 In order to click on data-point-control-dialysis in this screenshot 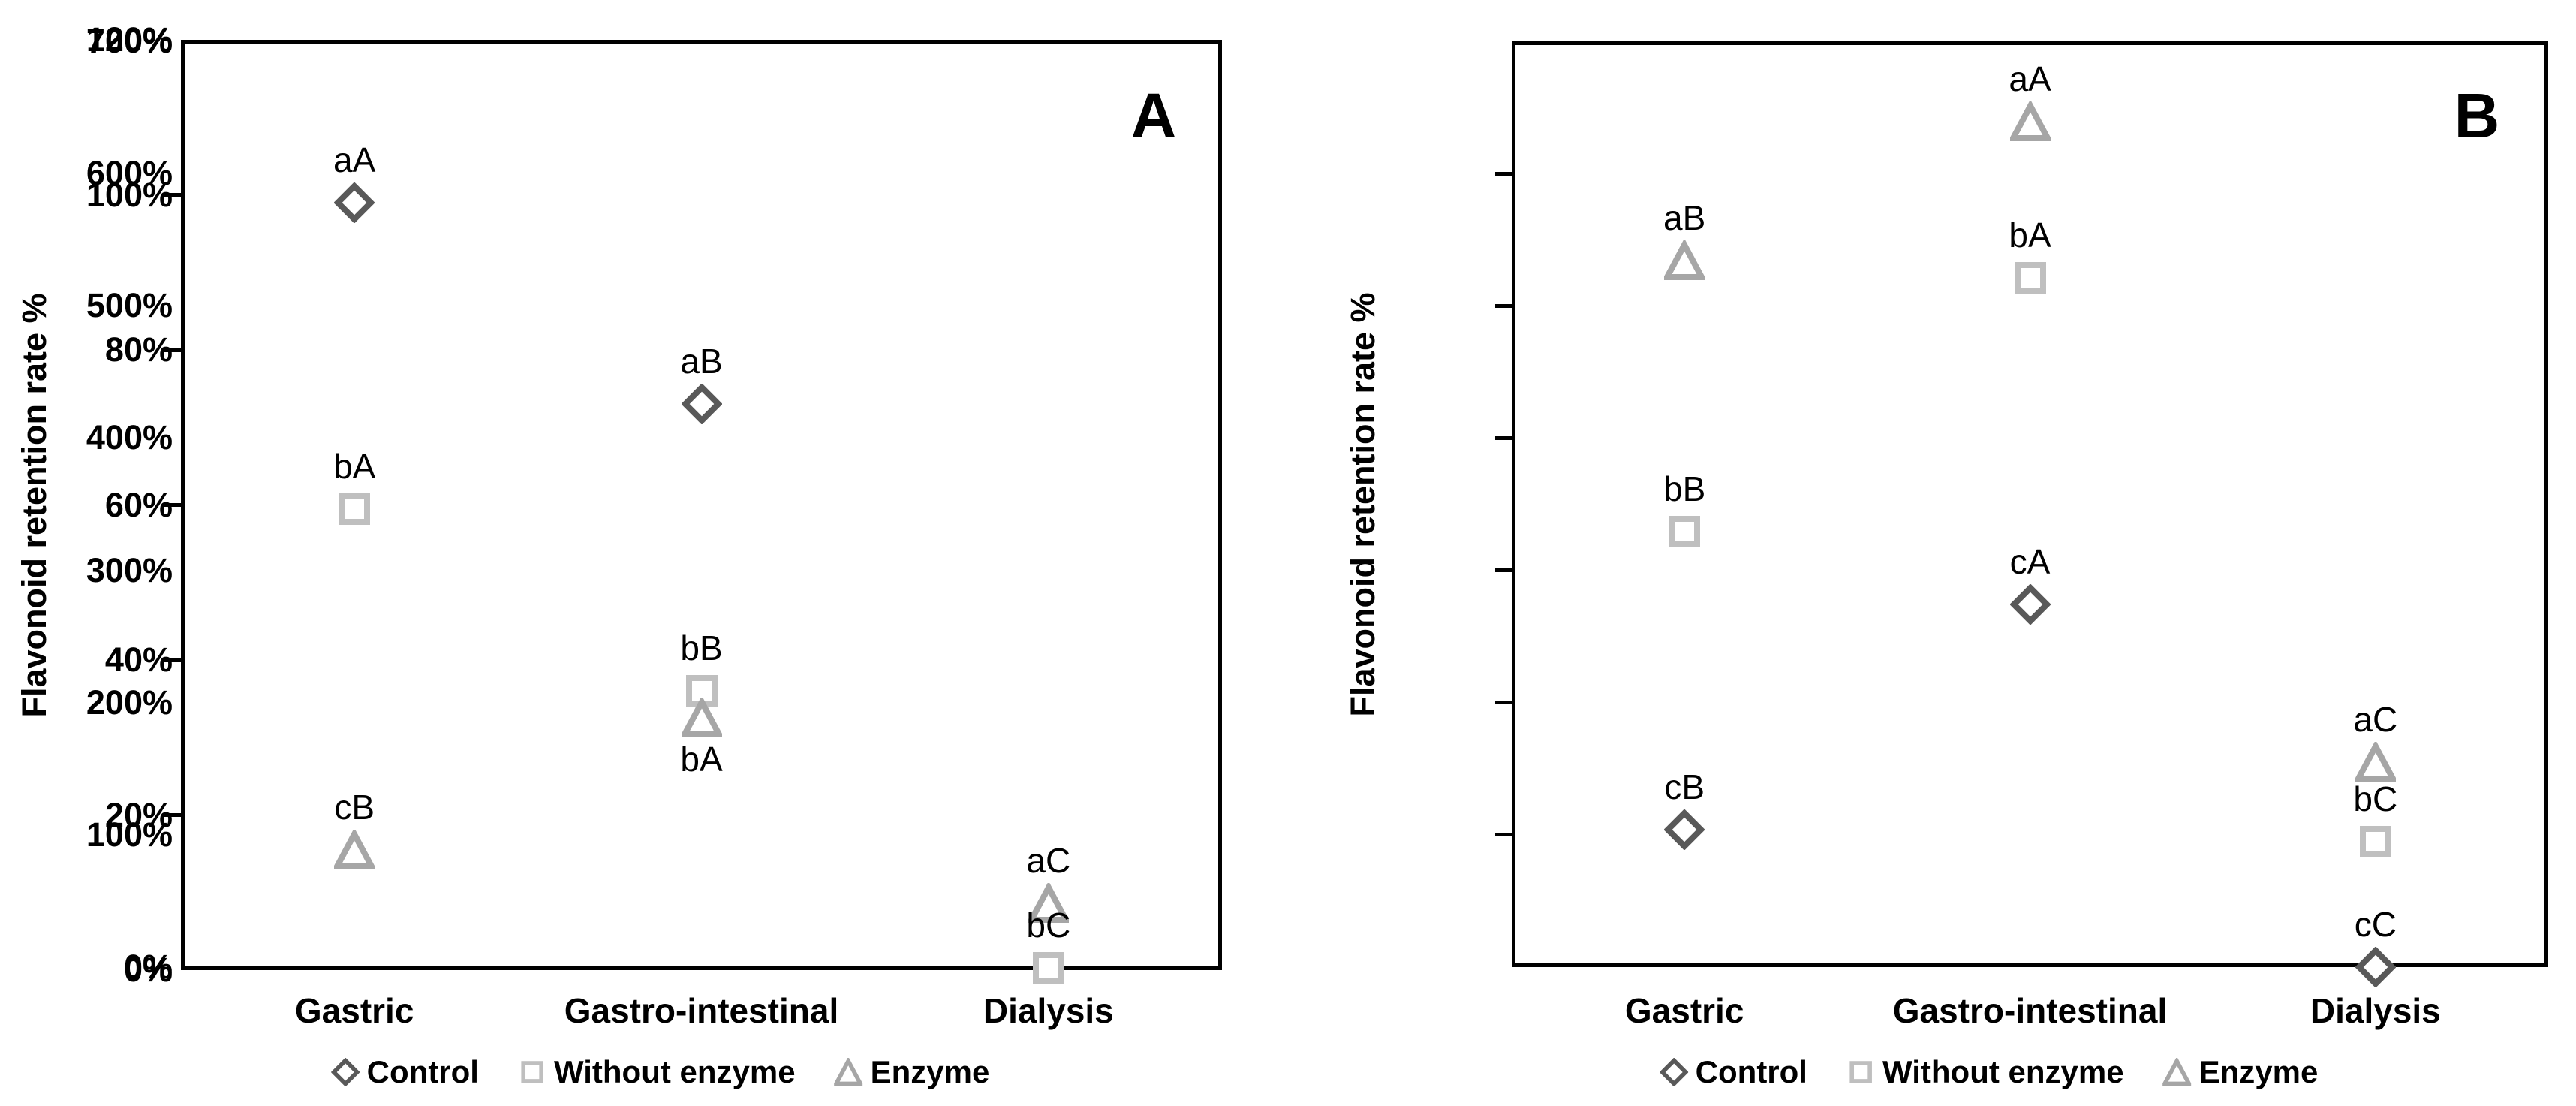, I will do `click(2376, 967)`.